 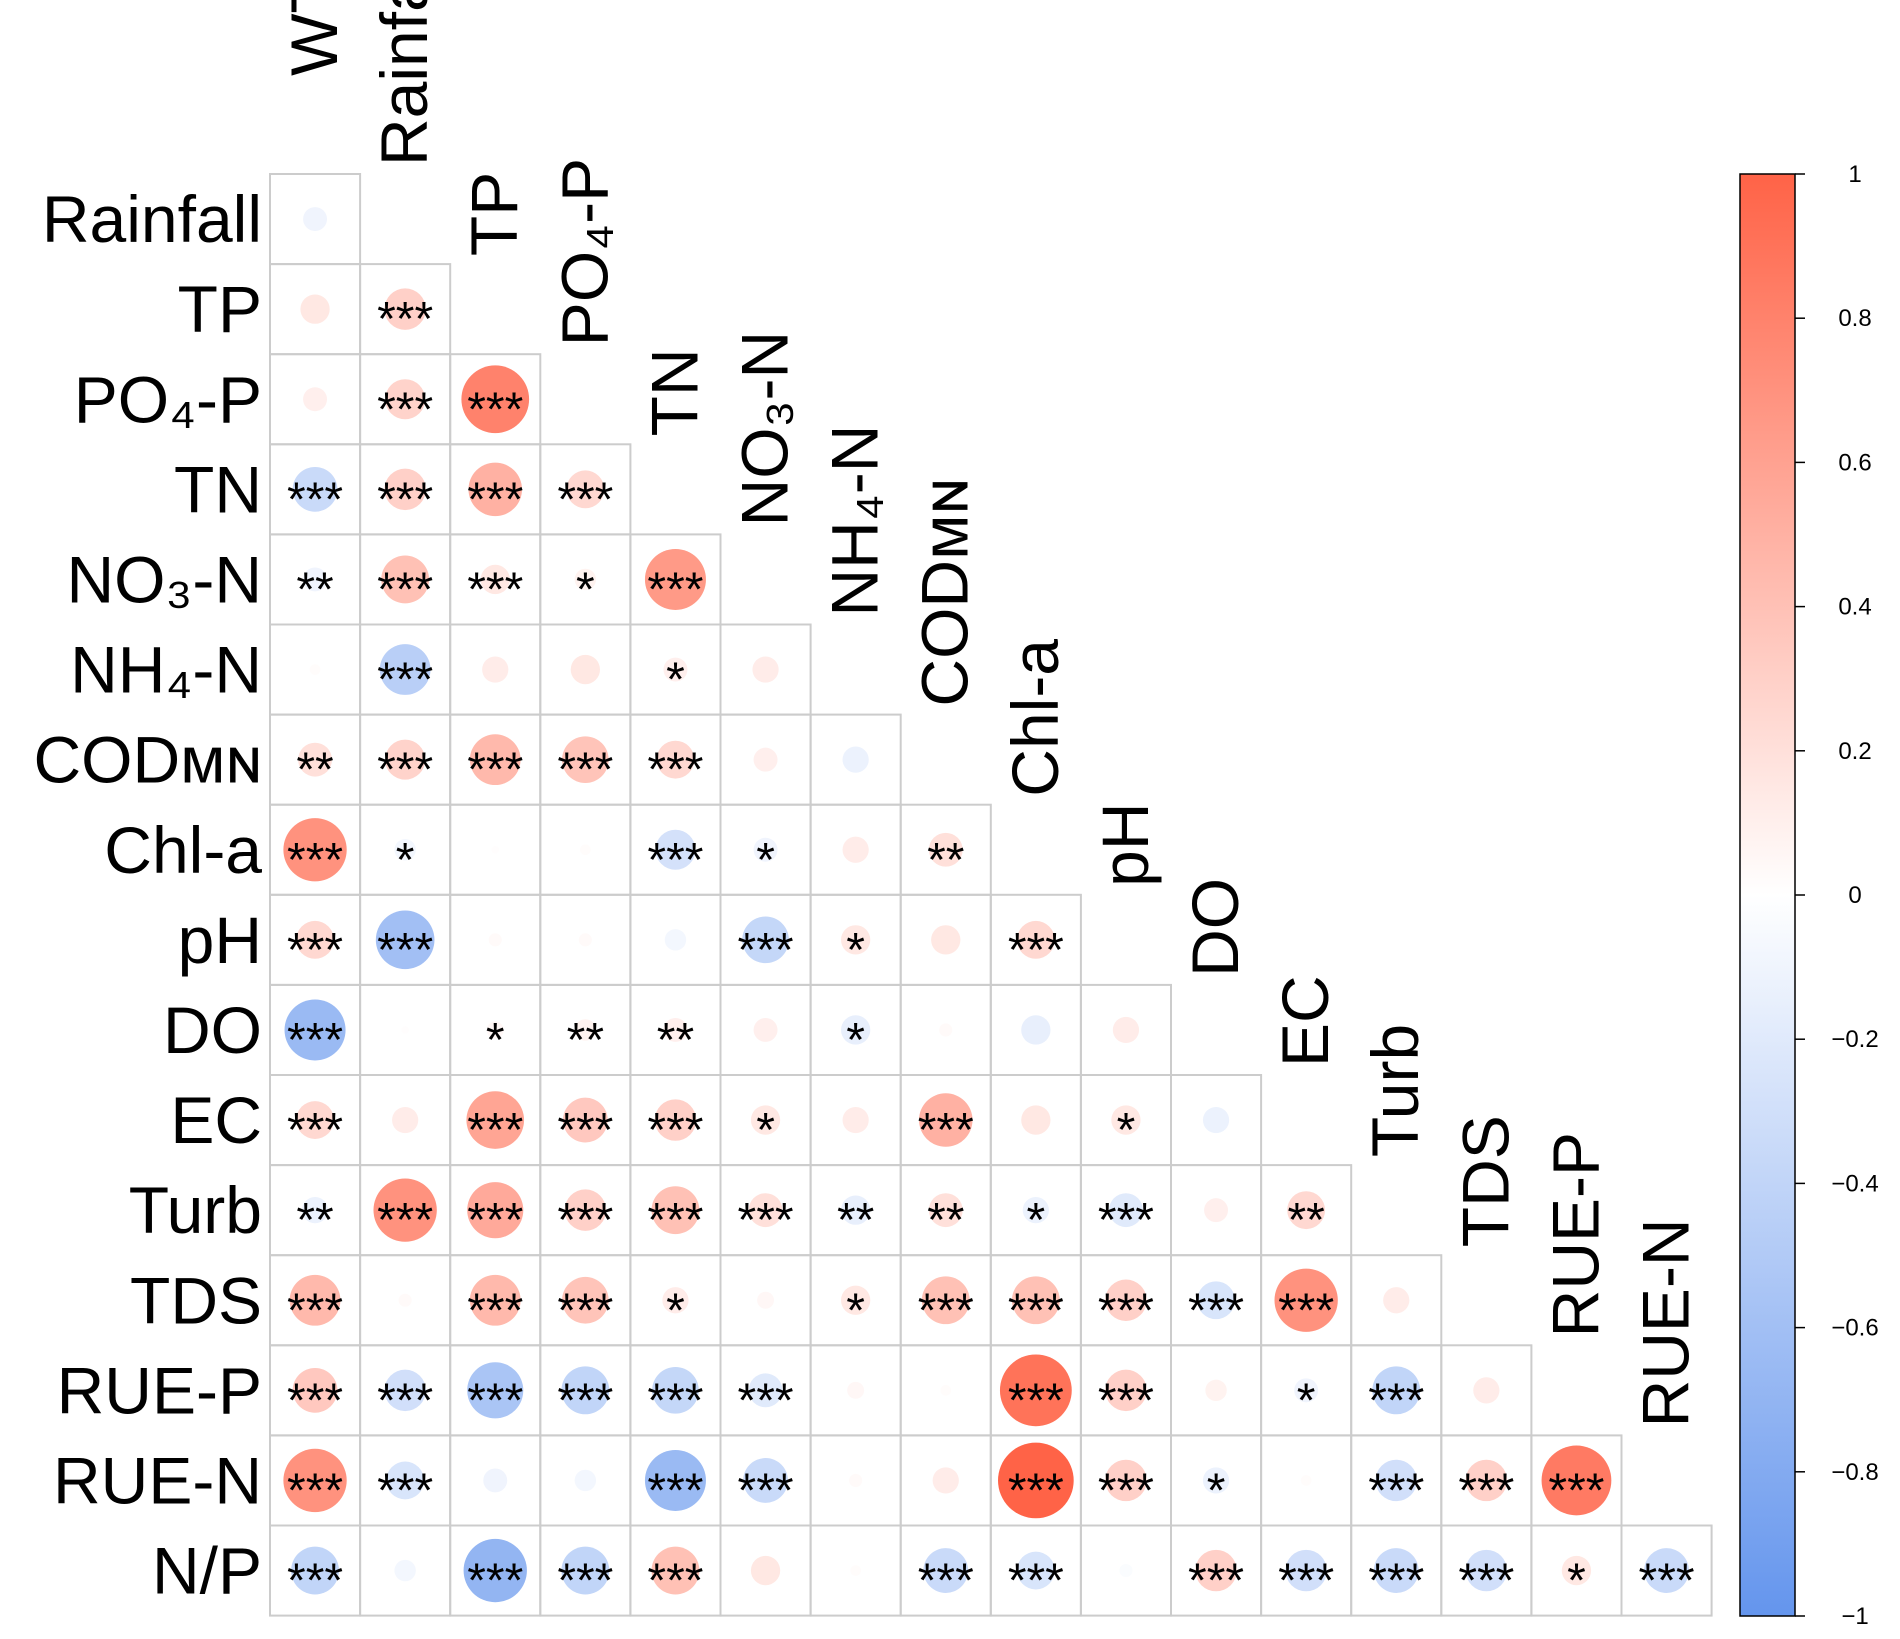 What do you see at coordinates (1485, 1181) in the screenshot?
I see `column-label: TDS` at bounding box center [1485, 1181].